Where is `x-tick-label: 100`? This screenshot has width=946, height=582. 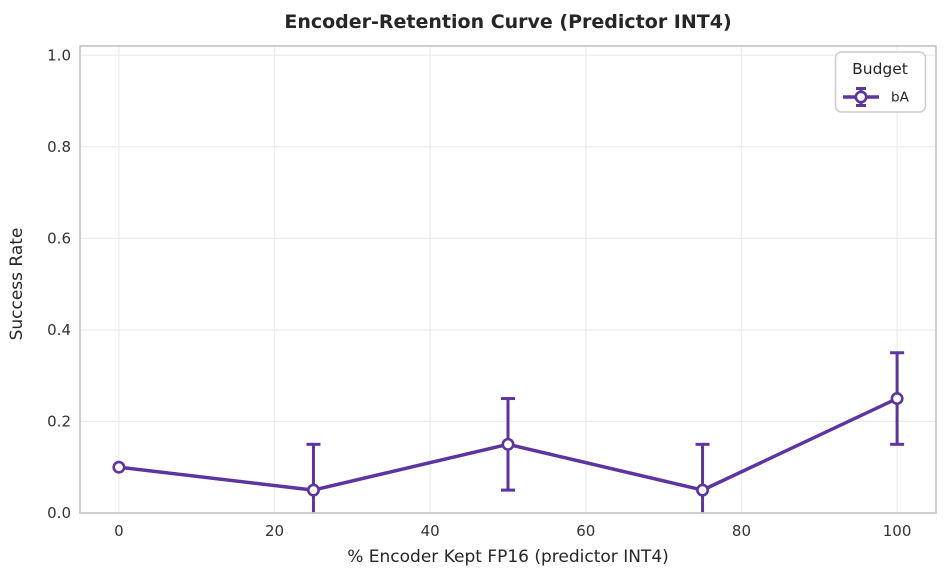
x-tick-label: 100 is located at coordinates (897, 531).